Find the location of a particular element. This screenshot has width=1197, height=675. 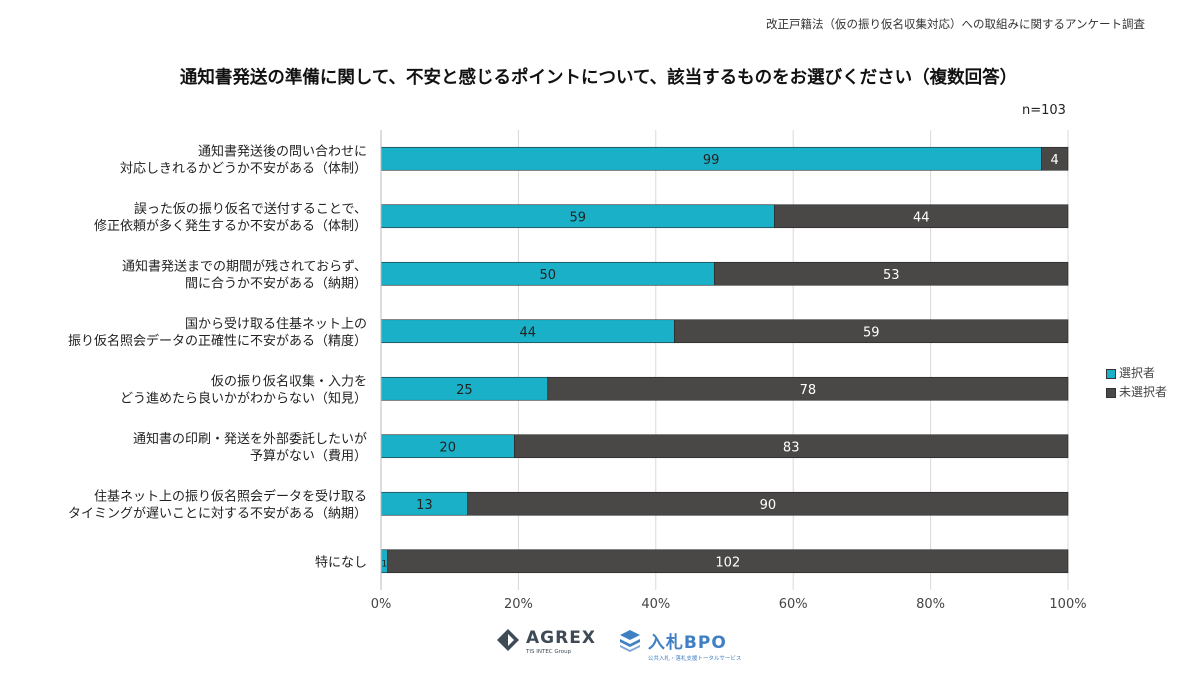

category-label: 対応しきれるかどうか不安がある（体制） is located at coordinates (243, 168).